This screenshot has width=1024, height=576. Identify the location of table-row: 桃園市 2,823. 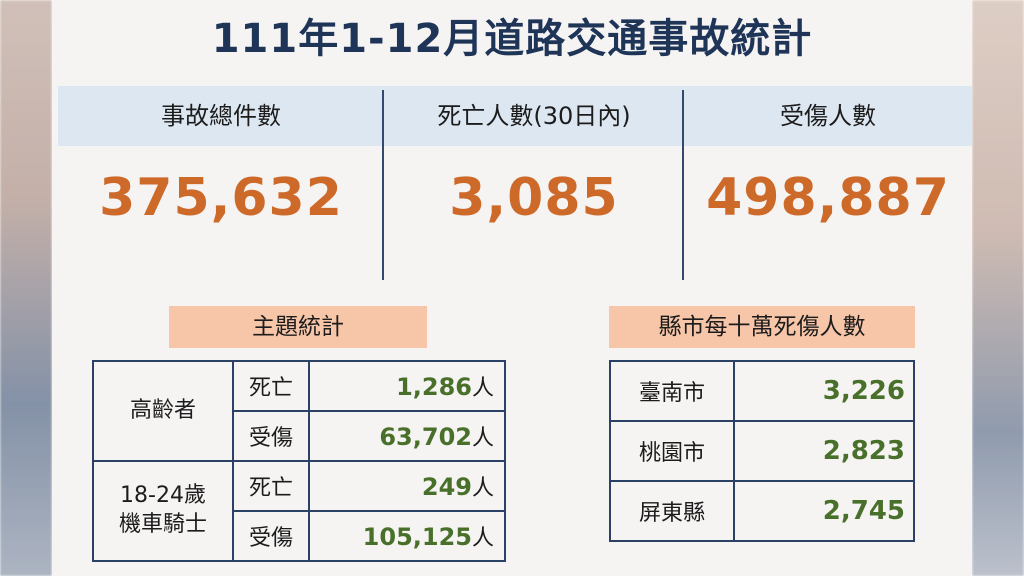
(762, 451).